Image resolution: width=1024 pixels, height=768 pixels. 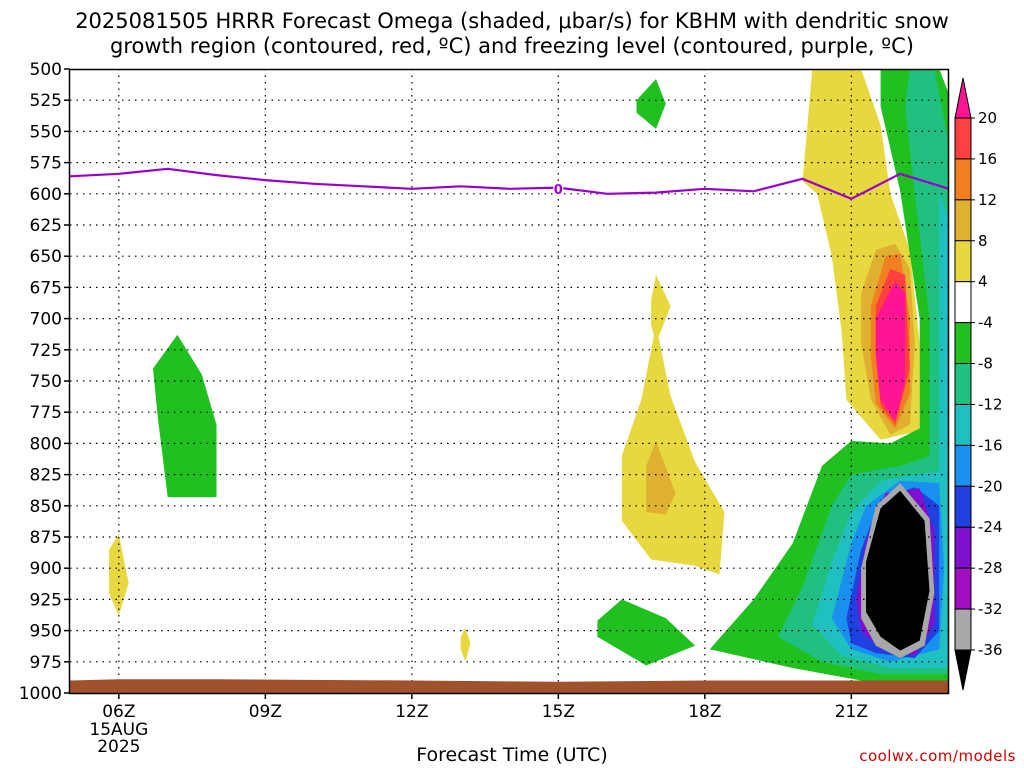 What do you see at coordinates (46, 288) in the screenshot?
I see `y-tick-label-675: 675` at bounding box center [46, 288].